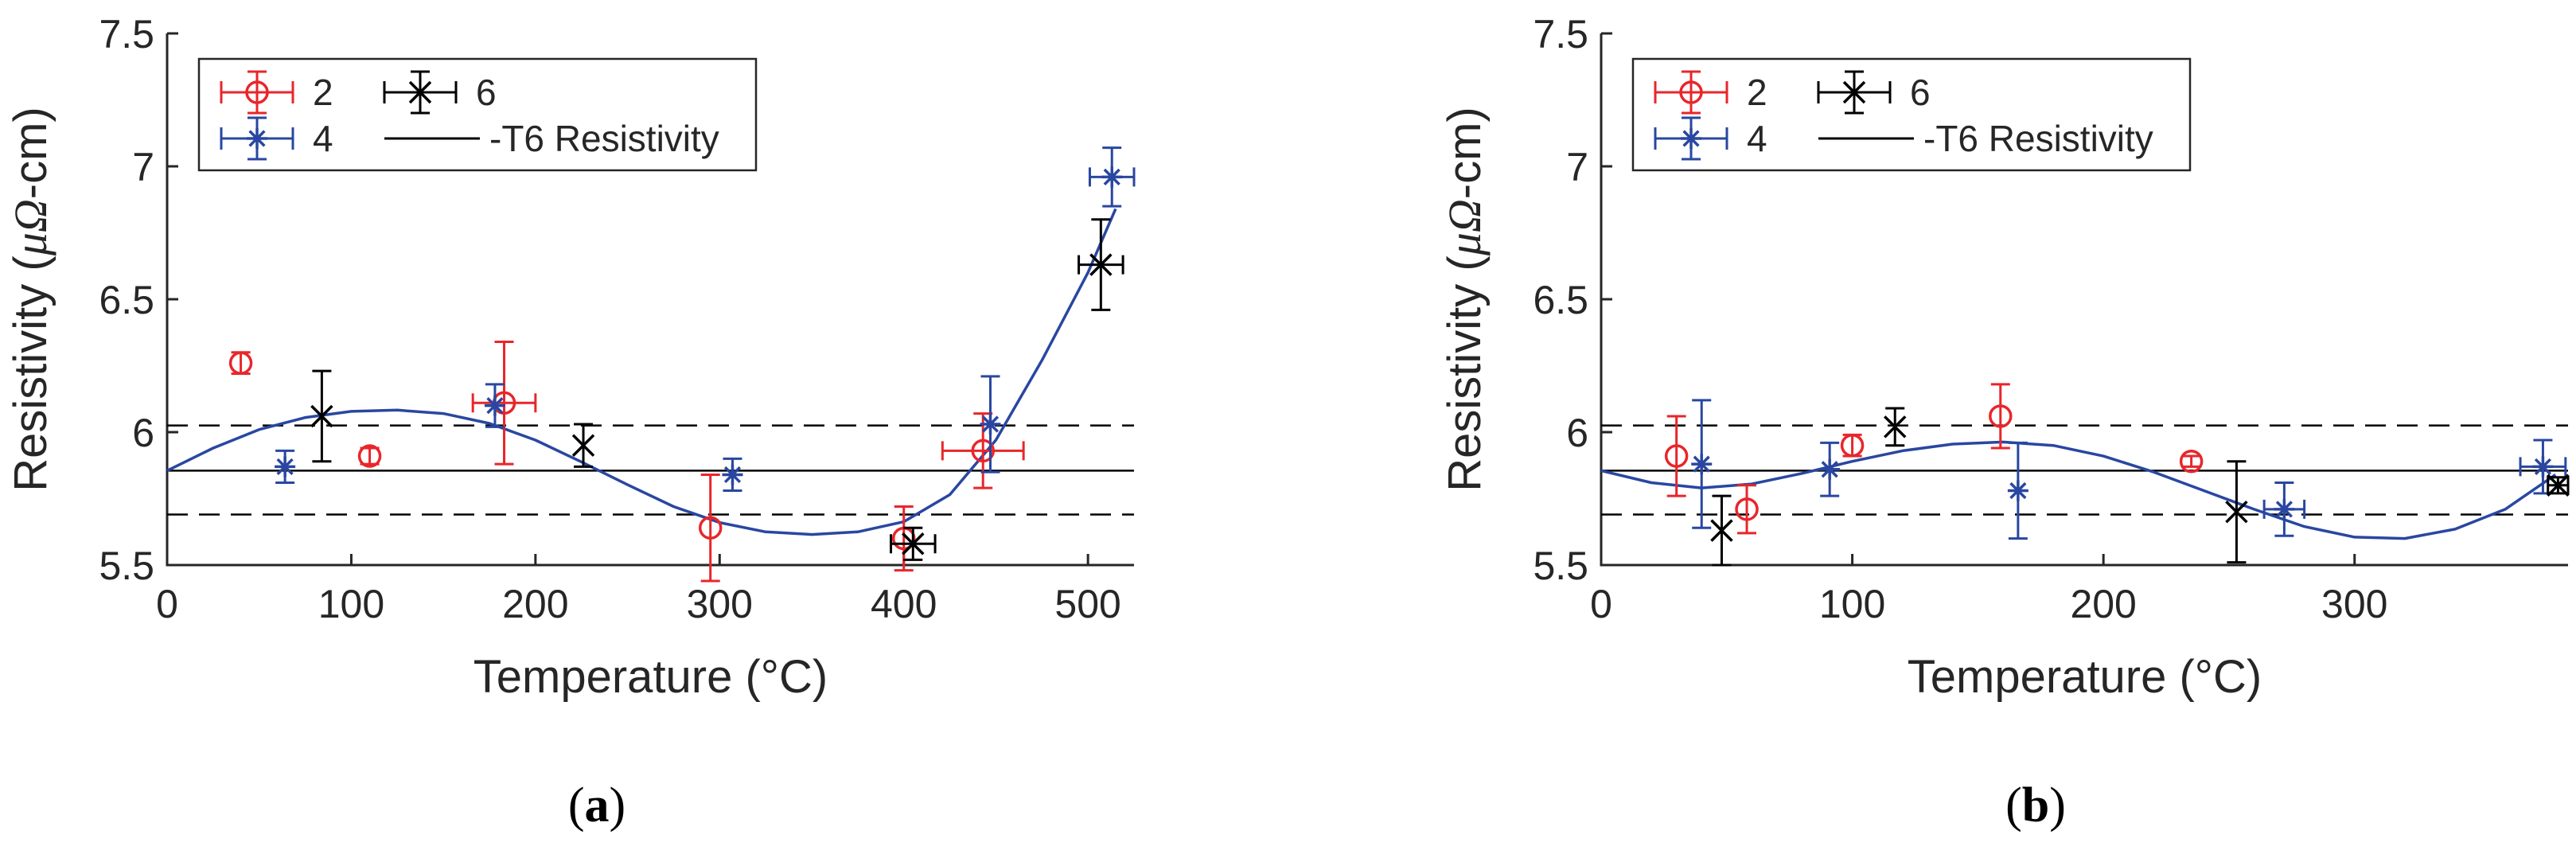 This screenshot has width=2576, height=846. Describe the element at coordinates (1087, 604) in the screenshot. I see `x-tick-label: 500` at that location.